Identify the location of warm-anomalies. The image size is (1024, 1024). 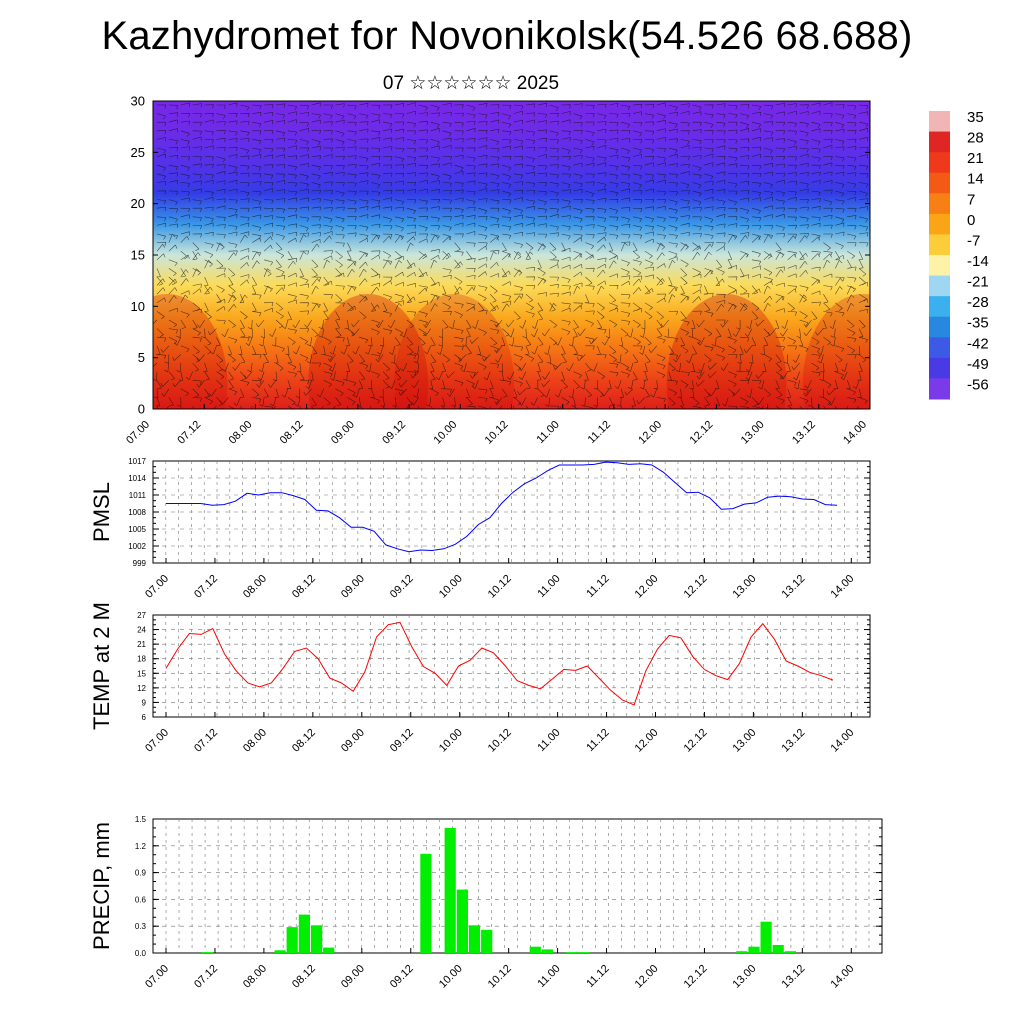
(511, 351).